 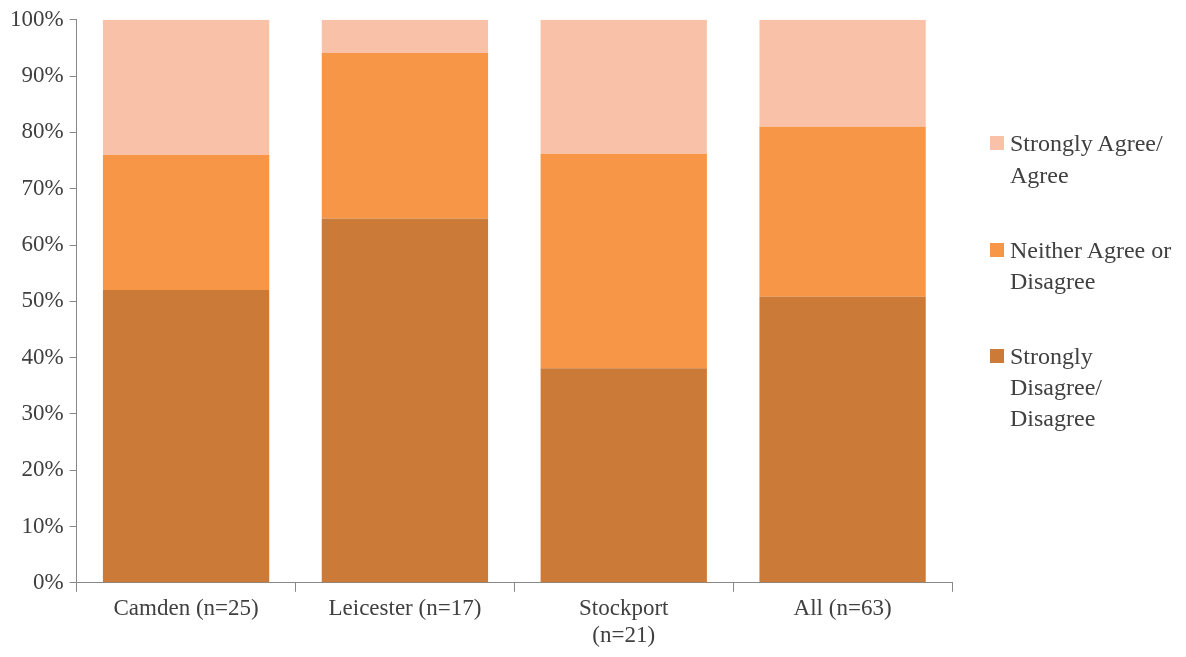 What do you see at coordinates (842, 607) in the screenshot?
I see `x-tick-label: All (n=63)` at bounding box center [842, 607].